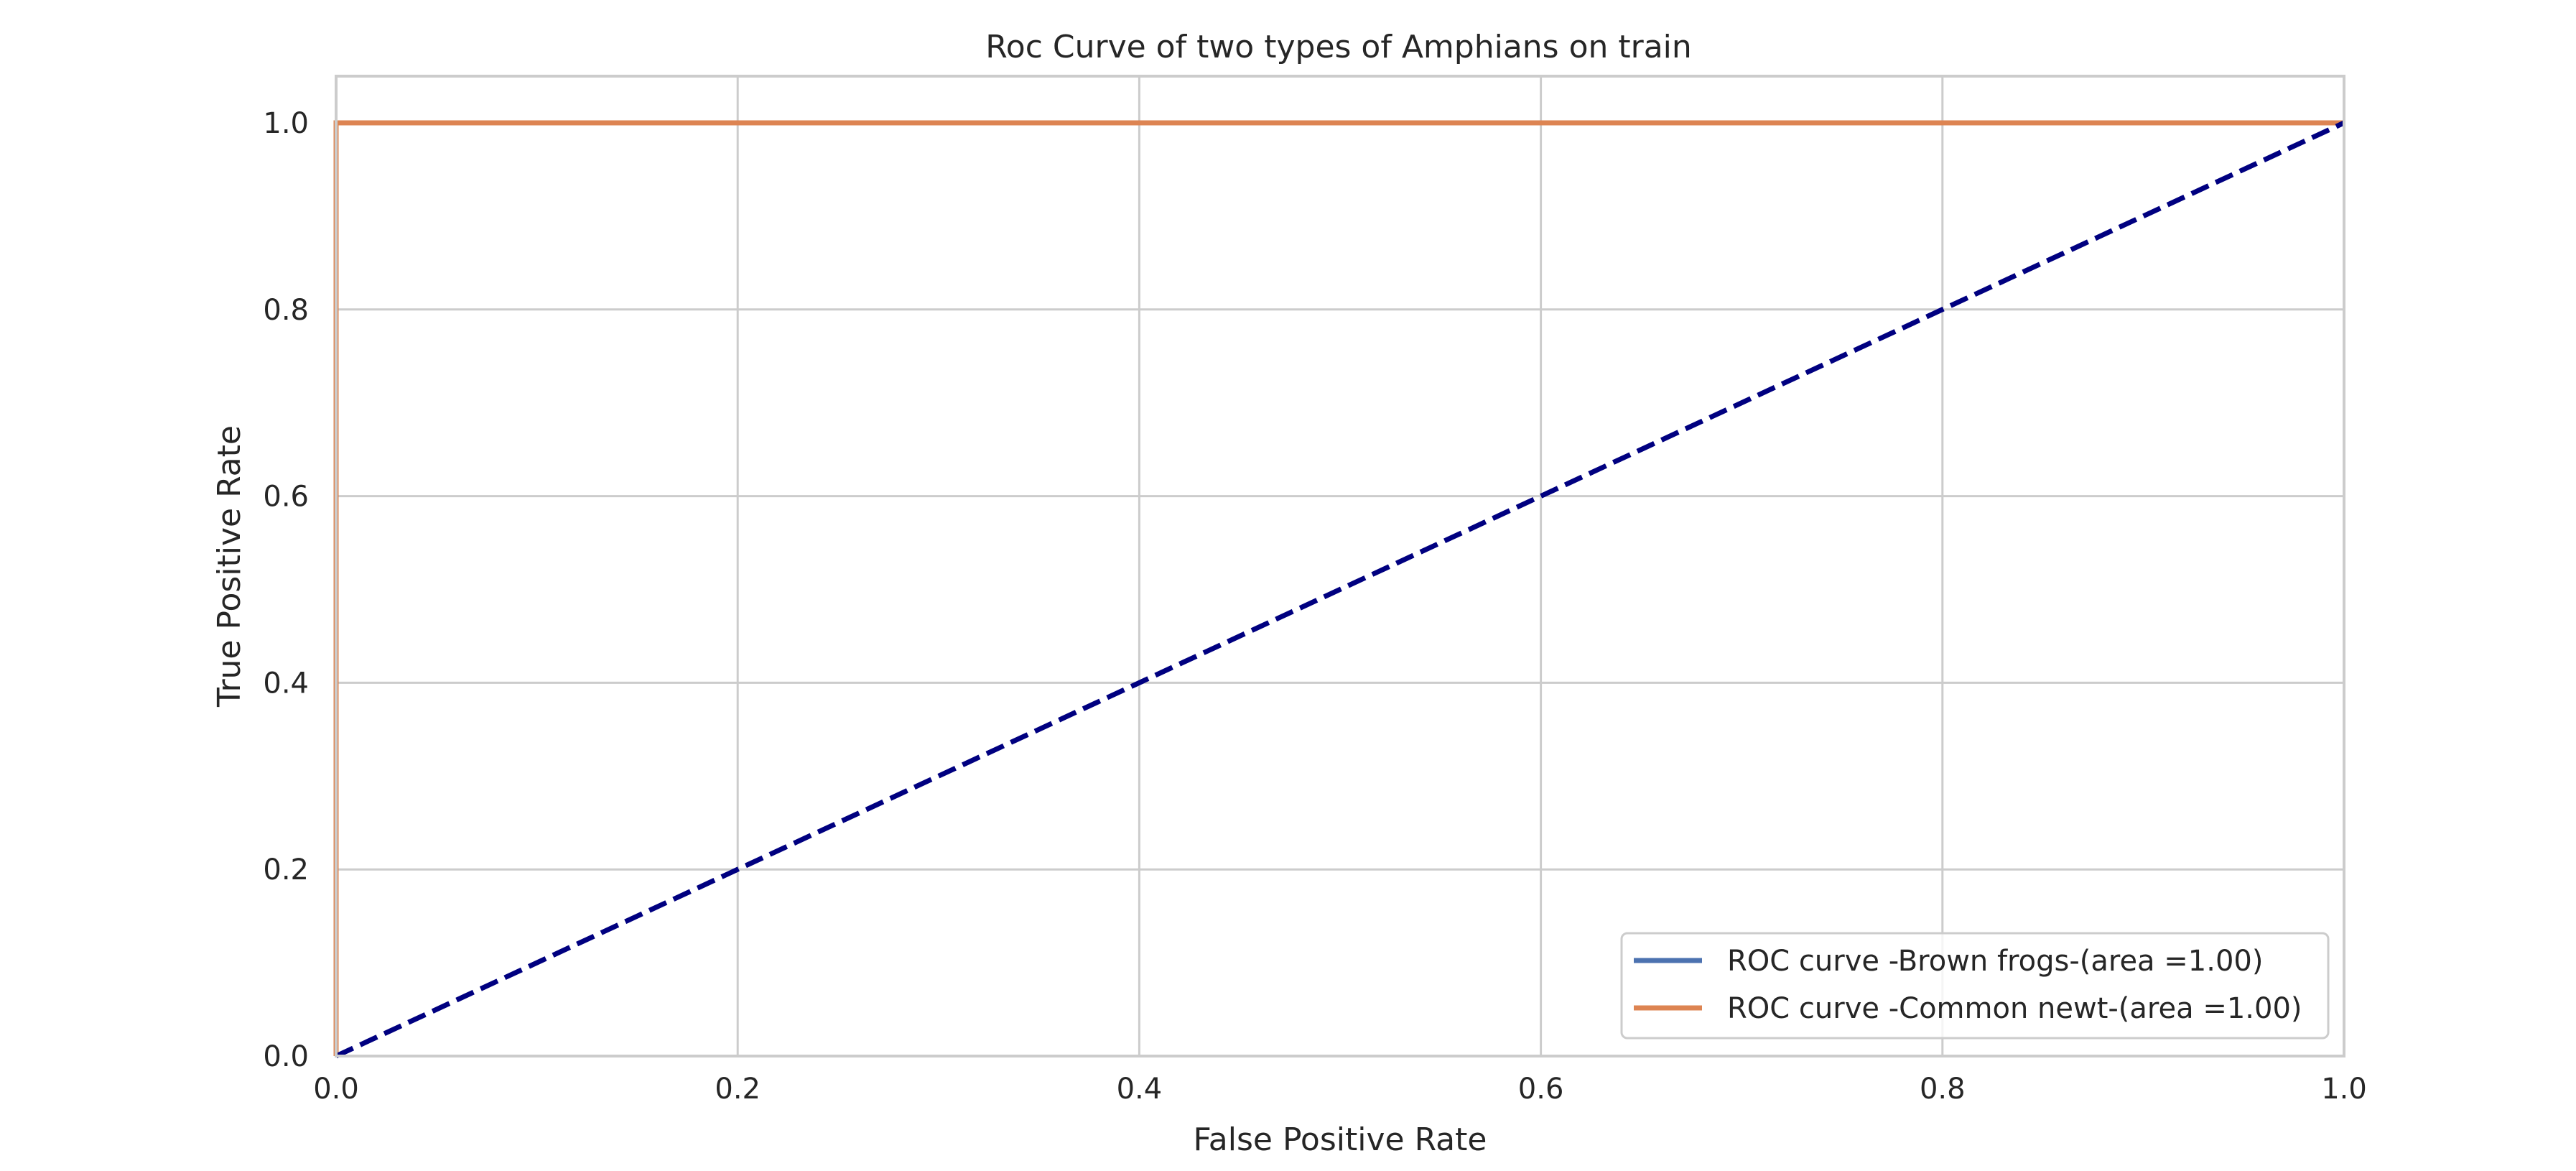 The image size is (2576, 1171). What do you see at coordinates (2014, 1008) in the screenshot?
I see `legend-label-common-newt: ROC curve -Common newt-(area =1.00)` at bounding box center [2014, 1008].